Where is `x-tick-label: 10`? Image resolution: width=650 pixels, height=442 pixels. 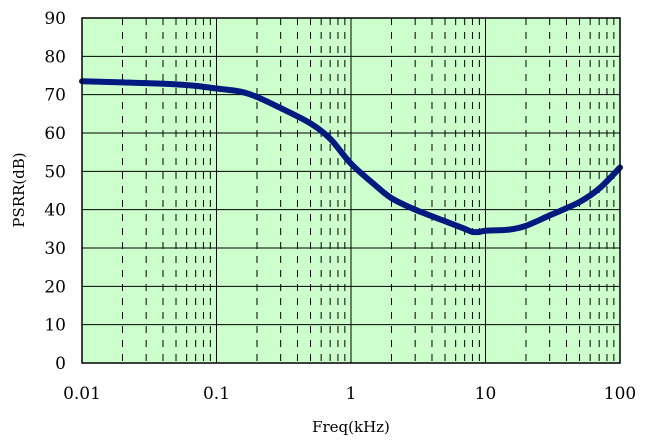 x-tick-label: 10 is located at coordinates (486, 394).